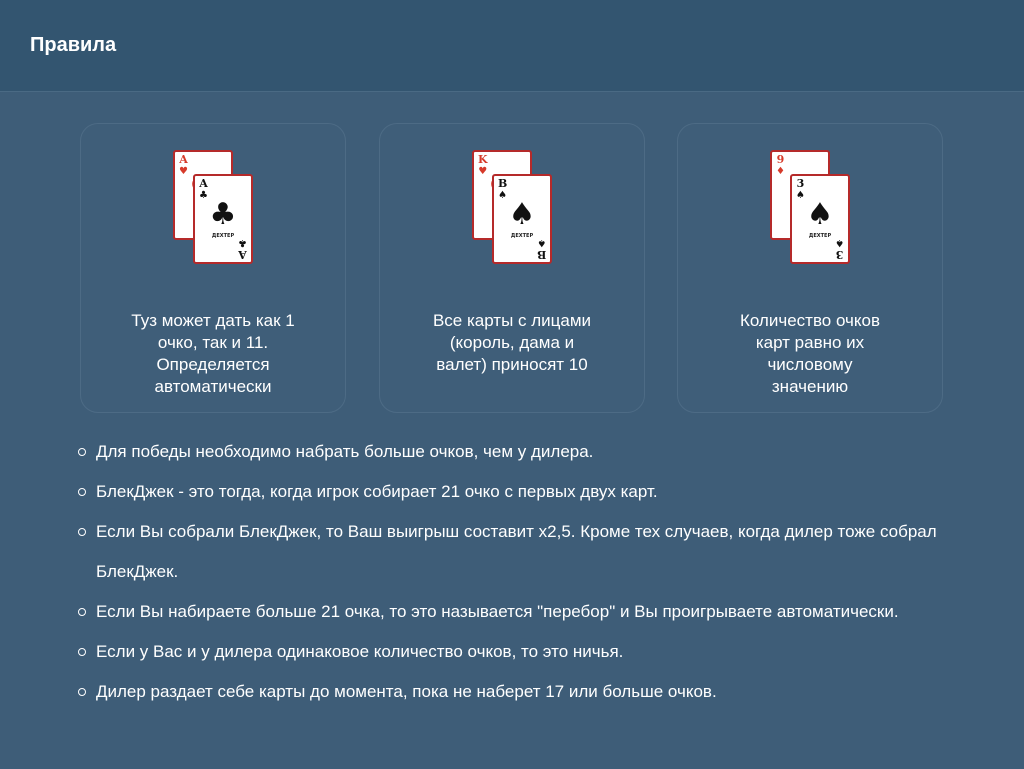 This screenshot has width=1024, height=769. What do you see at coordinates (73, 45) in the screenshot?
I see `page-title: Правила` at bounding box center [73, 45].